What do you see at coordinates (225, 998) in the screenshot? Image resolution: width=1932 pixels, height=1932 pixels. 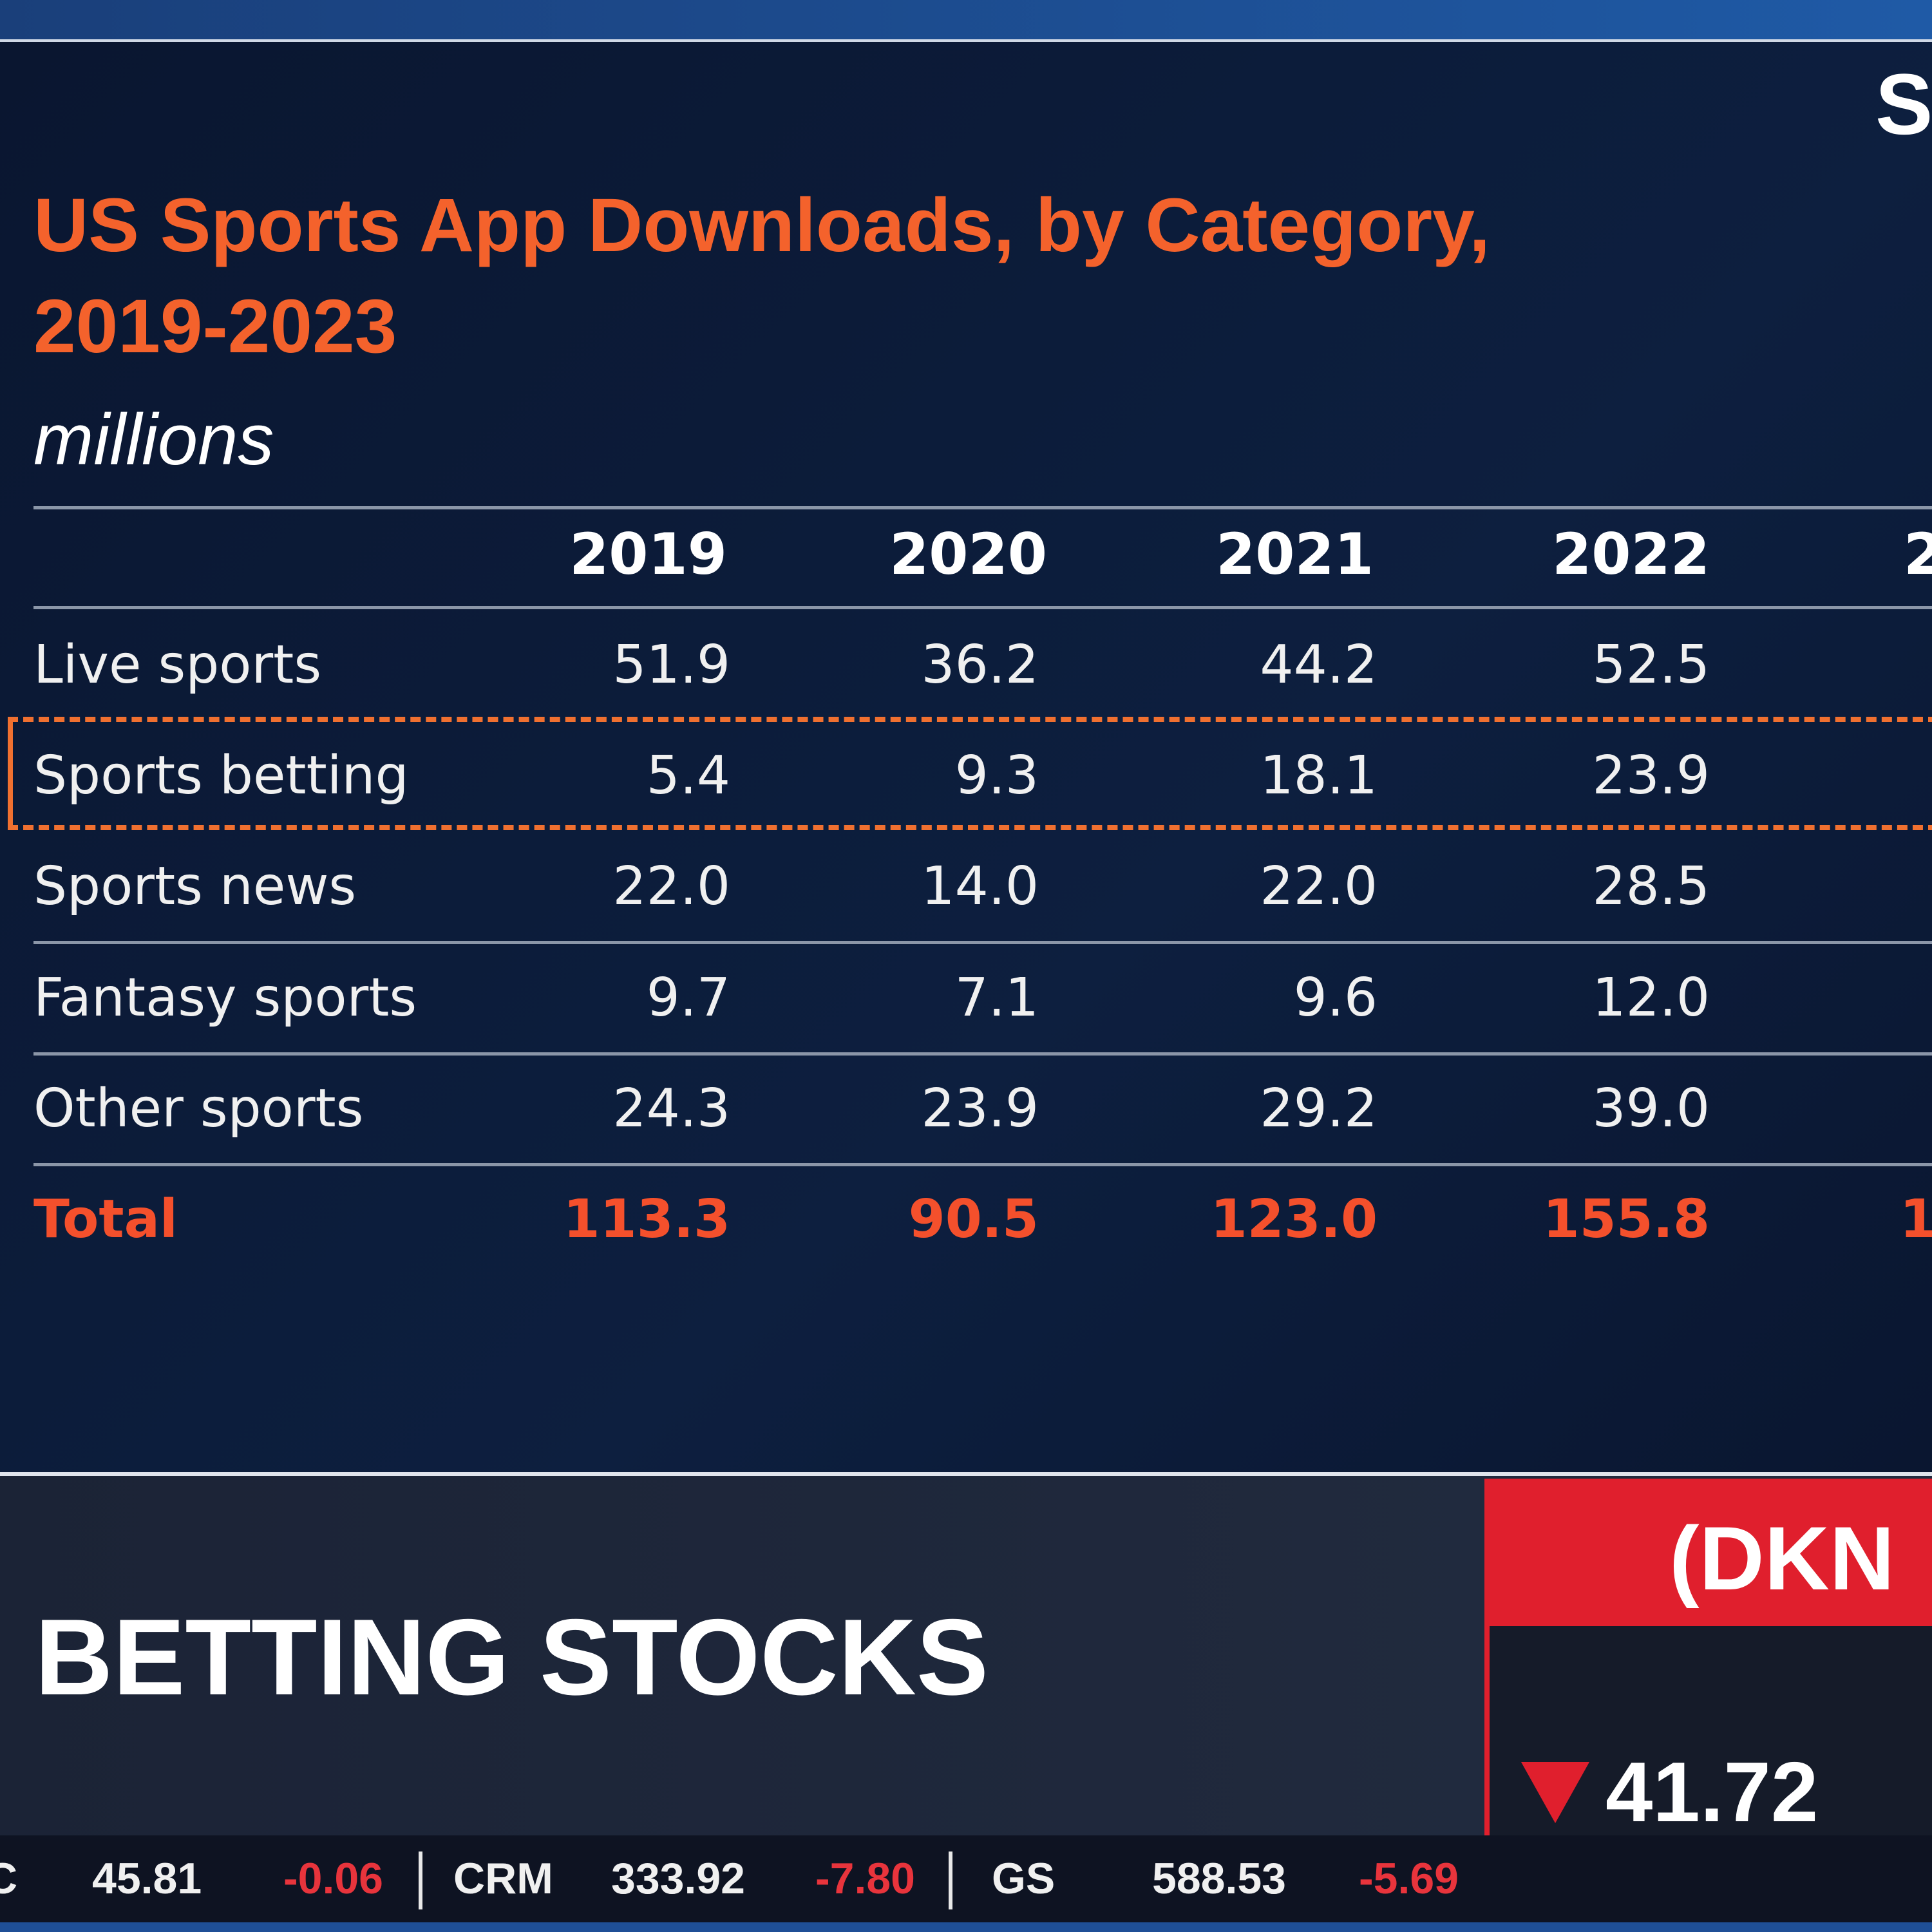 I see `row-label: Fantasy sports` at bounding box center [225, 998].